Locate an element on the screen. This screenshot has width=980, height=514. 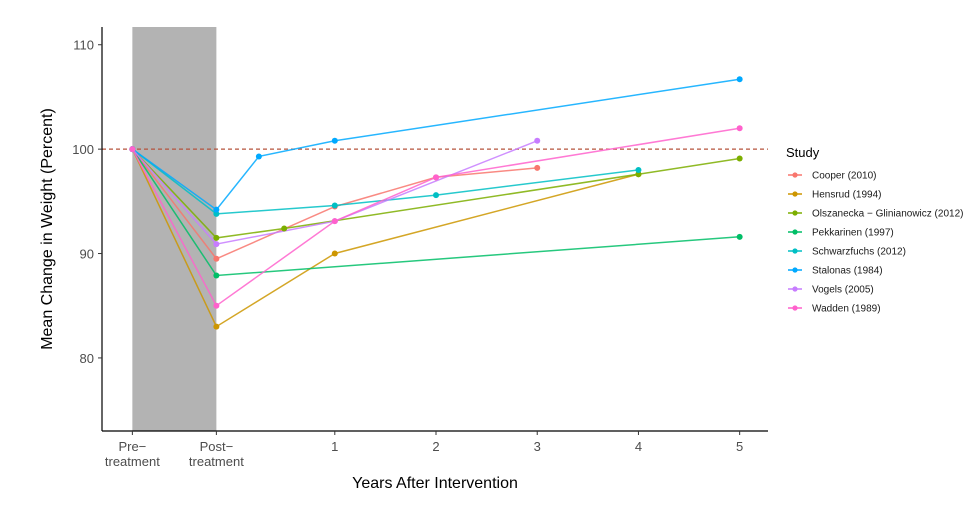
x-tick-label: 3 is located at coordinates (537, 446).